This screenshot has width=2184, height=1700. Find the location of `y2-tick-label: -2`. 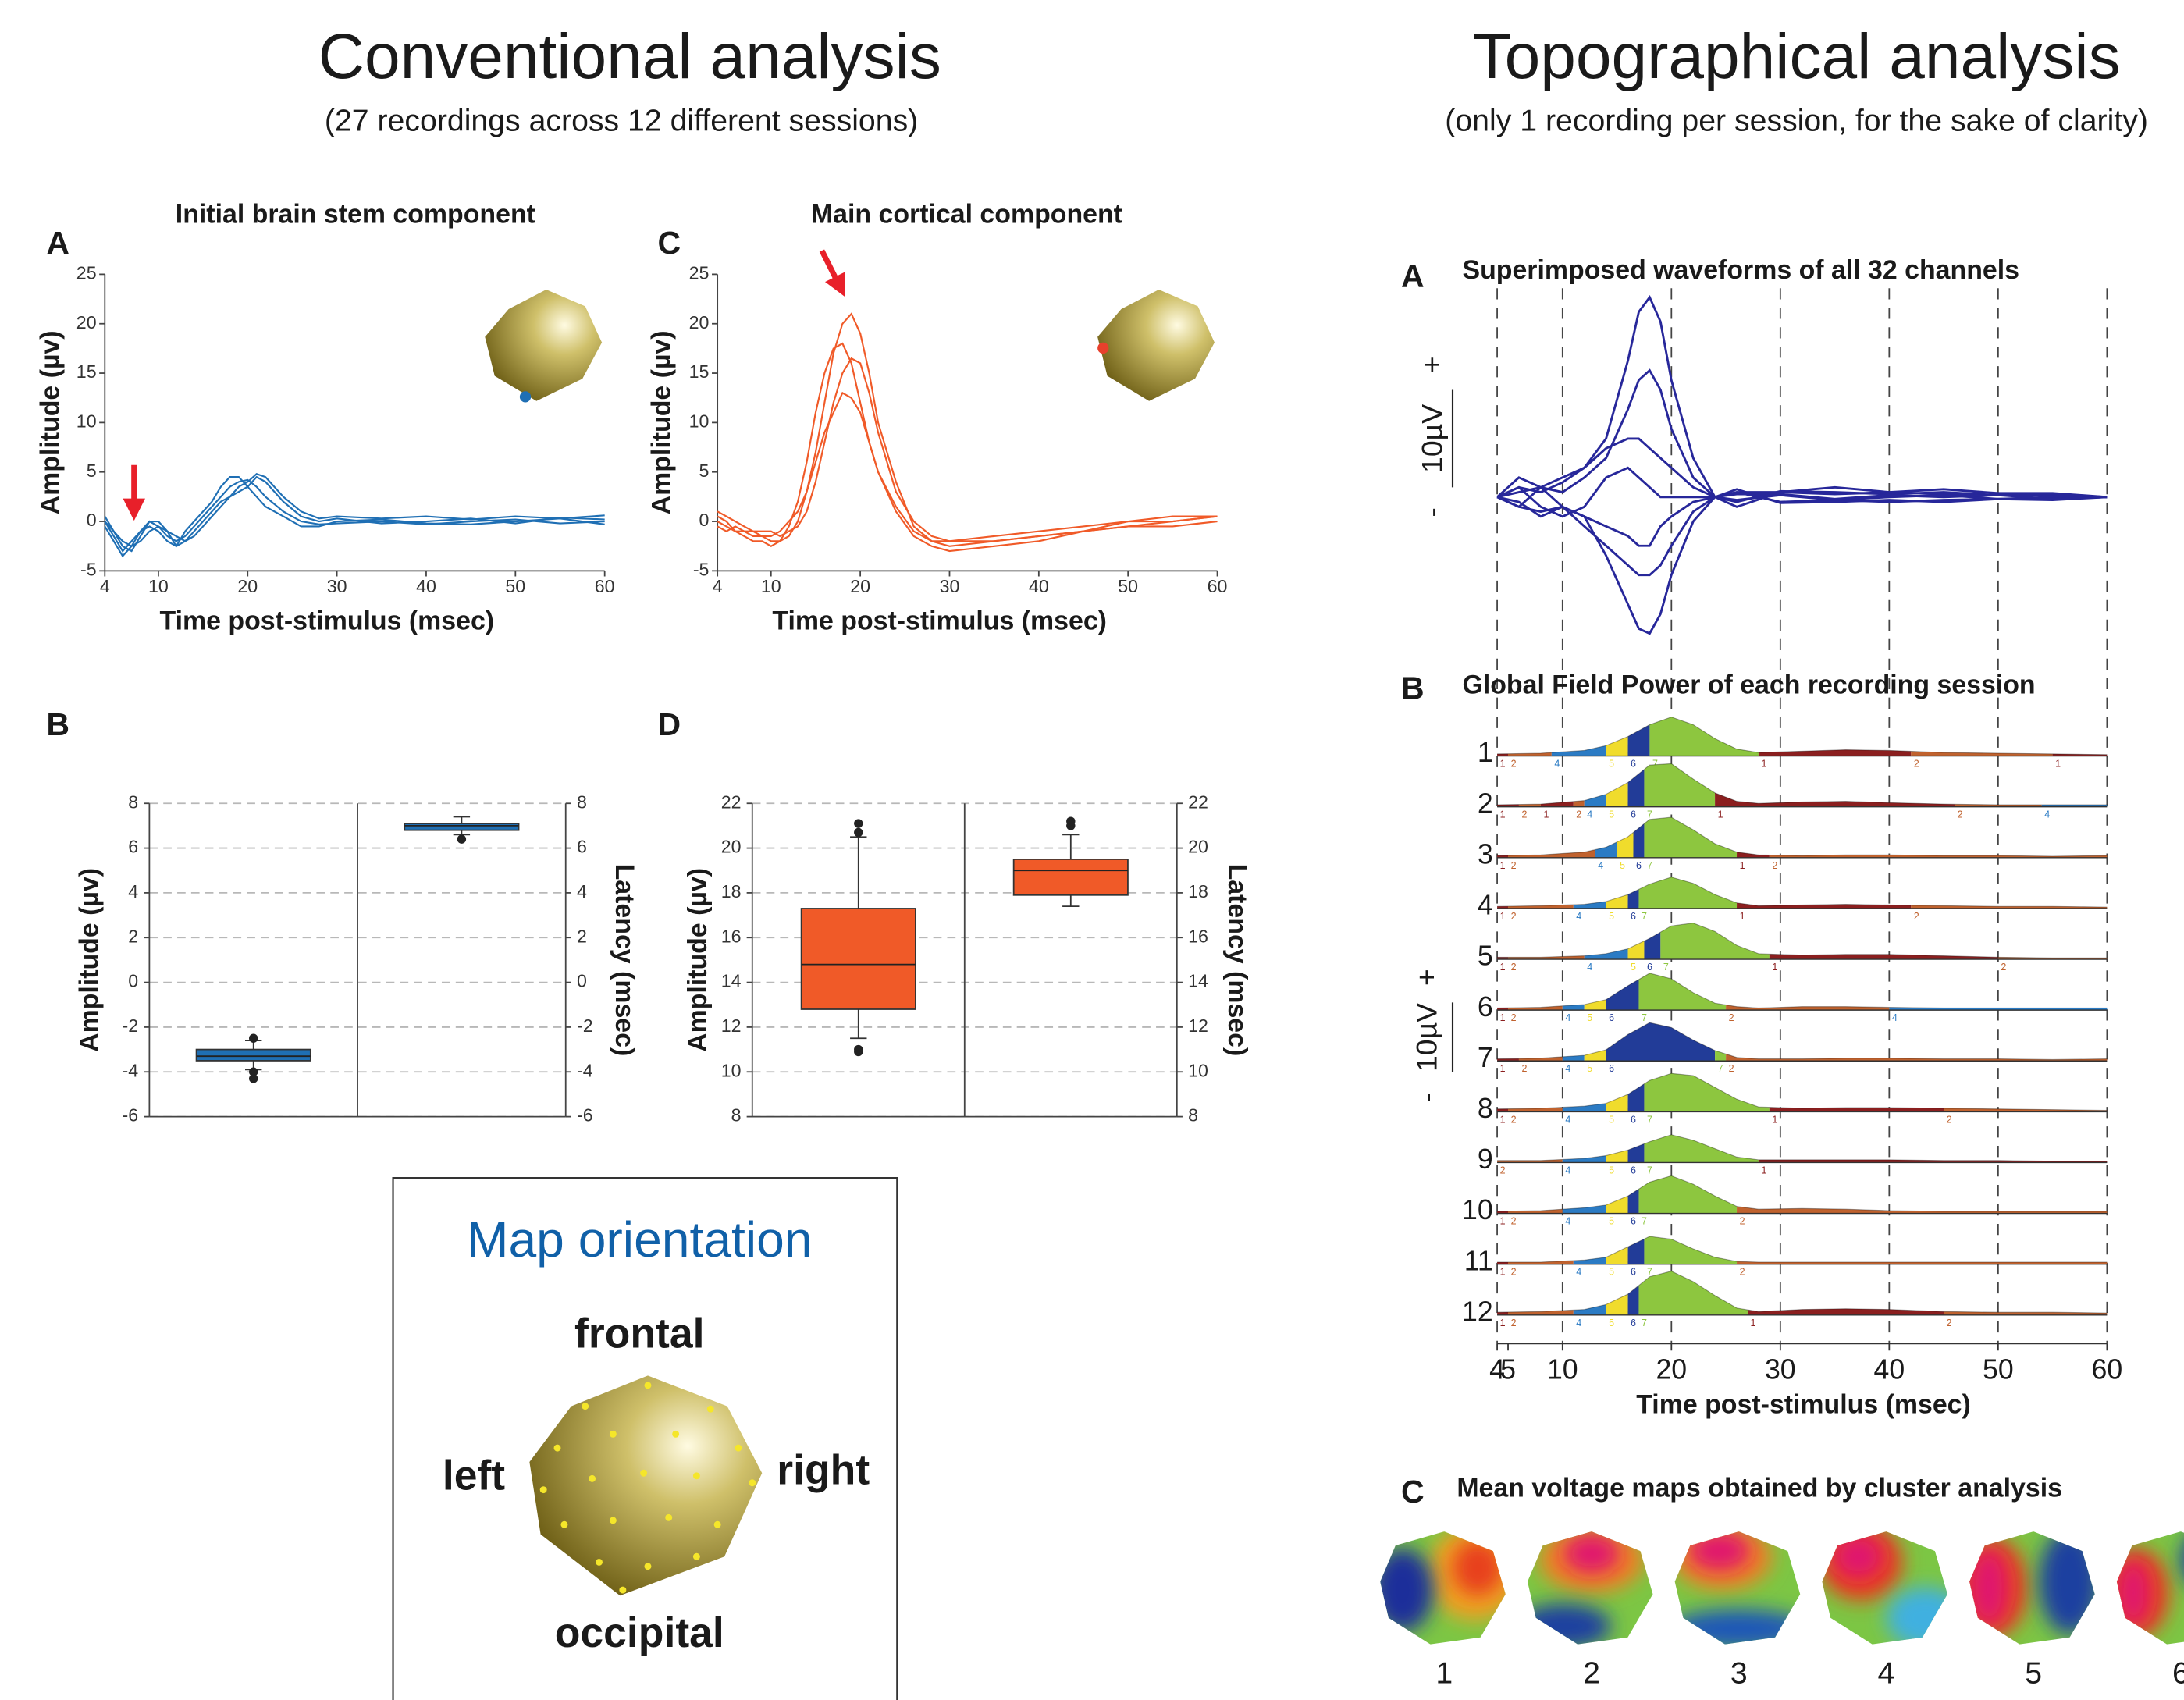

y2-tick-label: -2 is located at coordinates (585, 1026).